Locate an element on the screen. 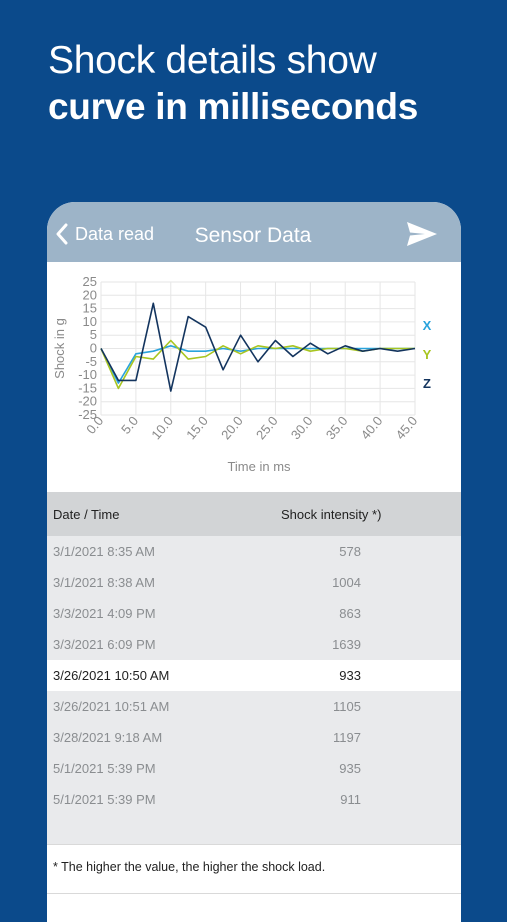  y-tick-label: -10 is located at coordinates (87, 374).